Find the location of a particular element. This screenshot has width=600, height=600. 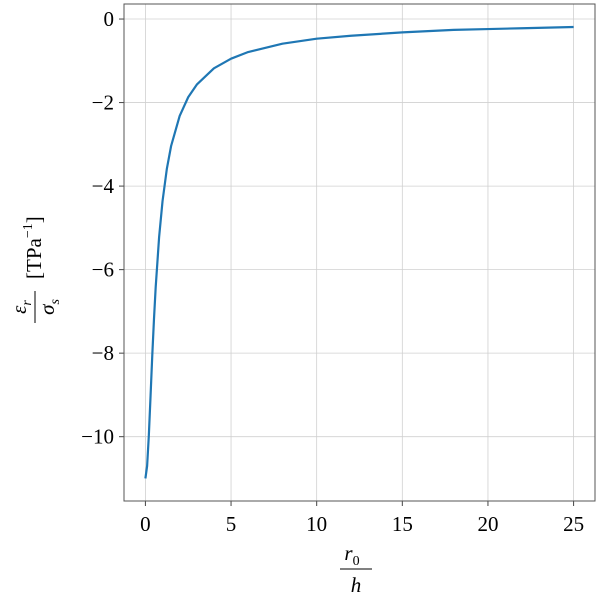

y-label-den-var: σ is located at coordinates (47, 309).